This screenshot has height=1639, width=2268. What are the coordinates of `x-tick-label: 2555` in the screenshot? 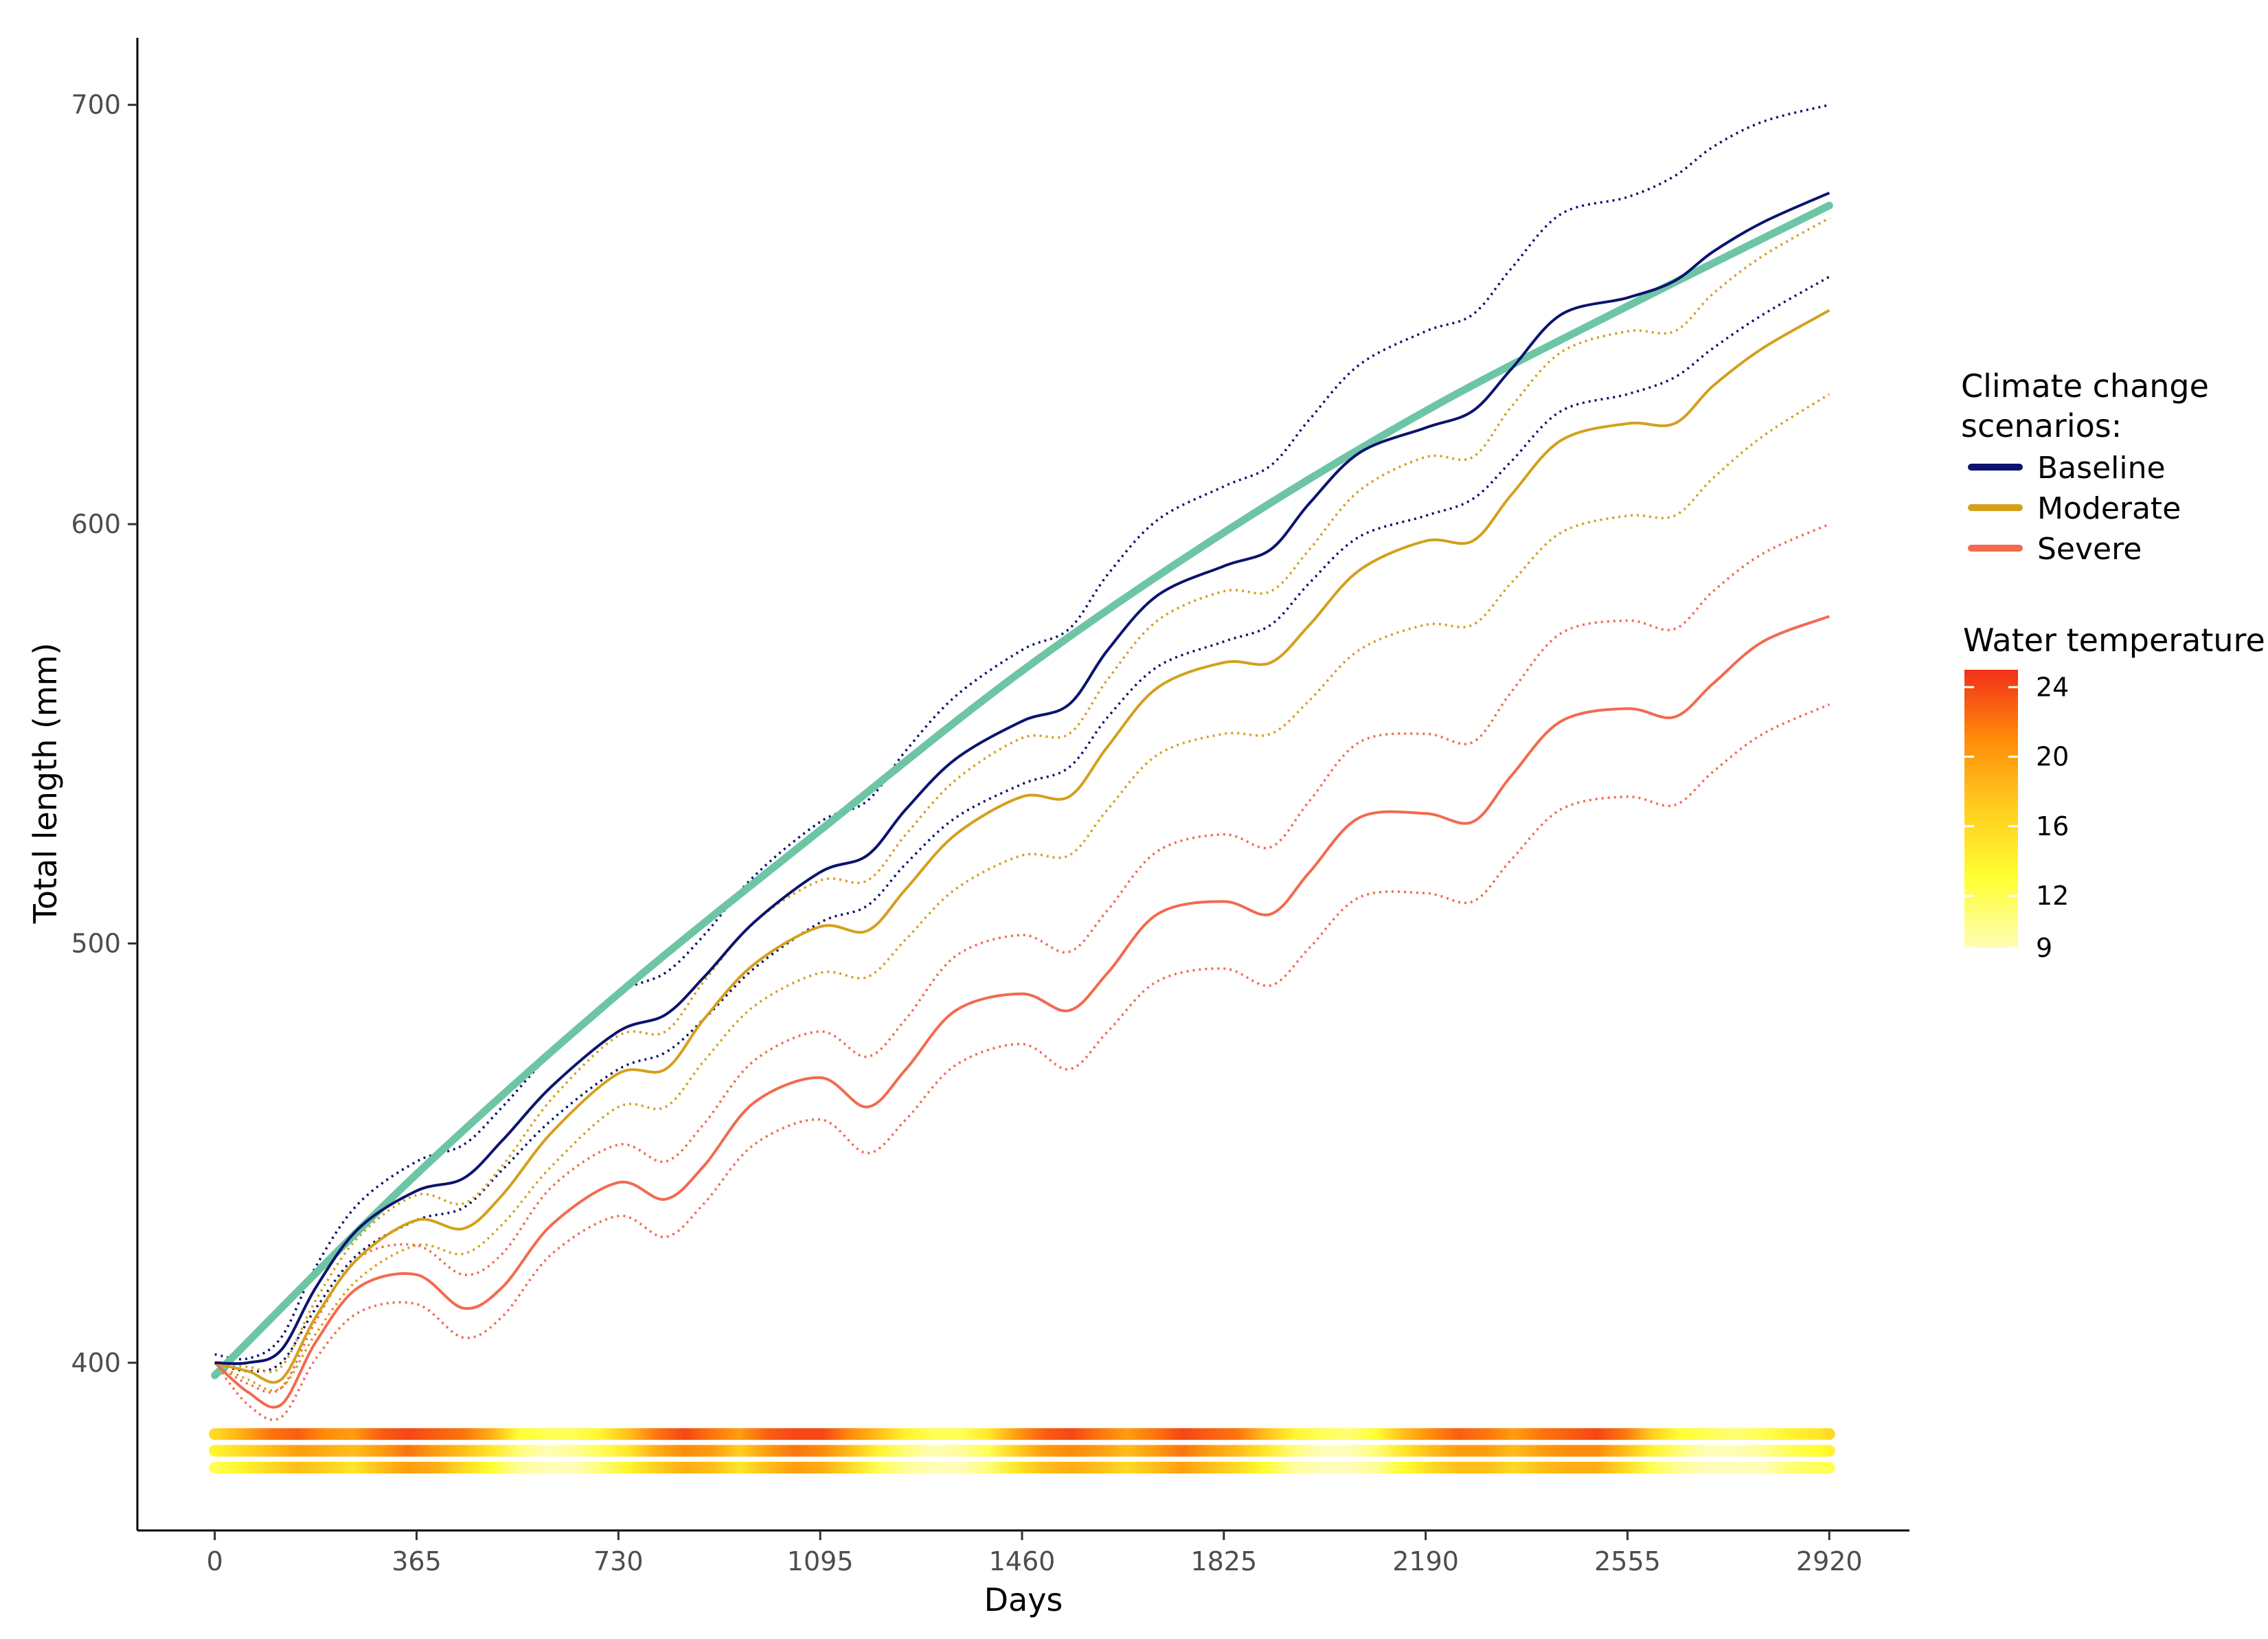 It's located at (1628, 1561).